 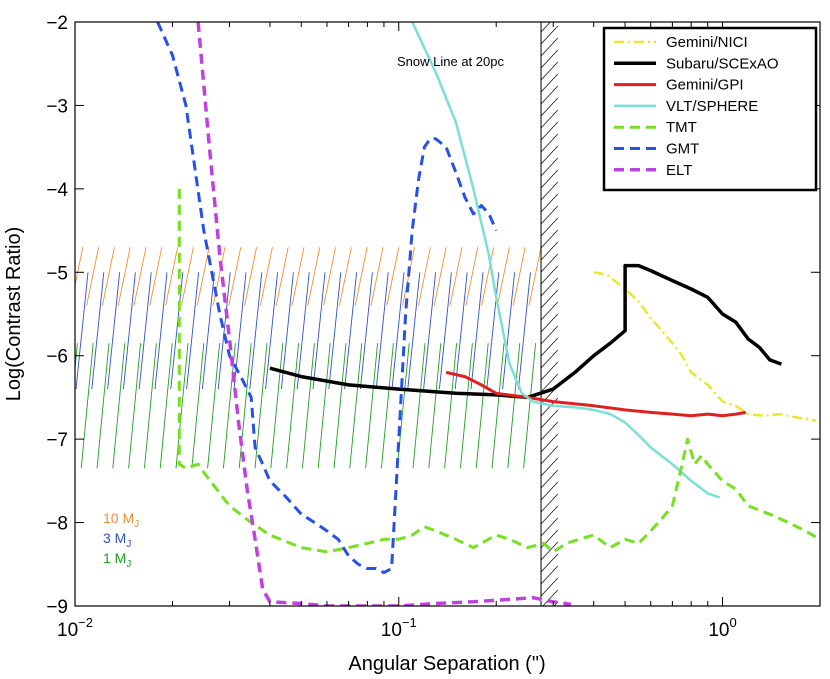 I want to click on legend-box, so click(x=710, y=109).